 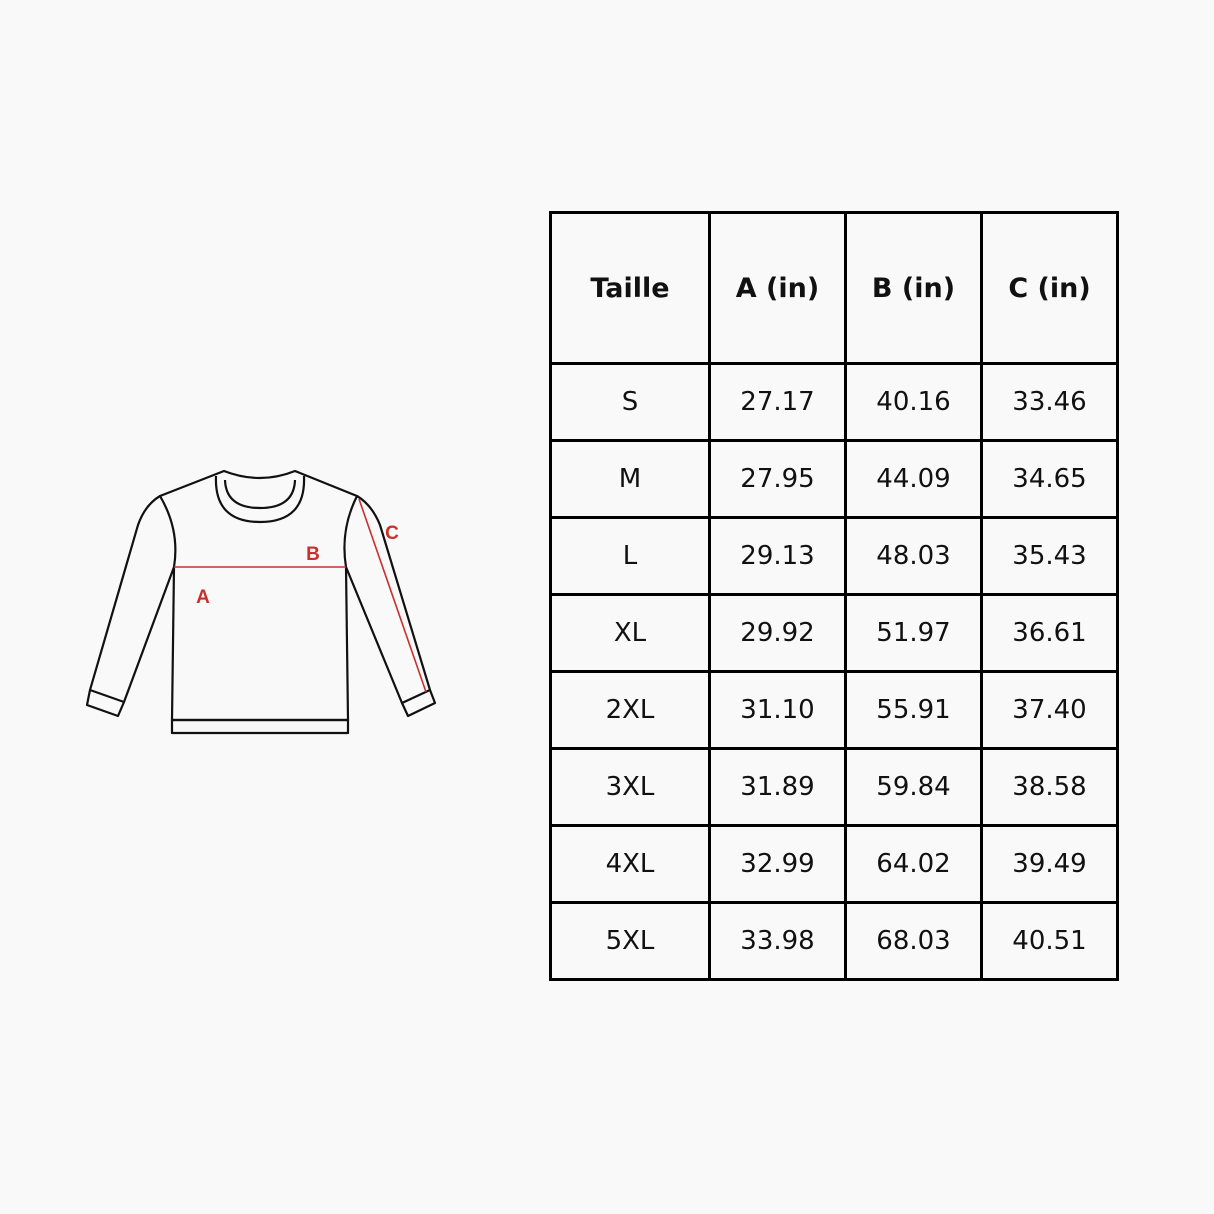 What do you see at coordinates (913, 288) in the screenshot?
I see `header-b: B (in)` at bounding box center [913, 288].